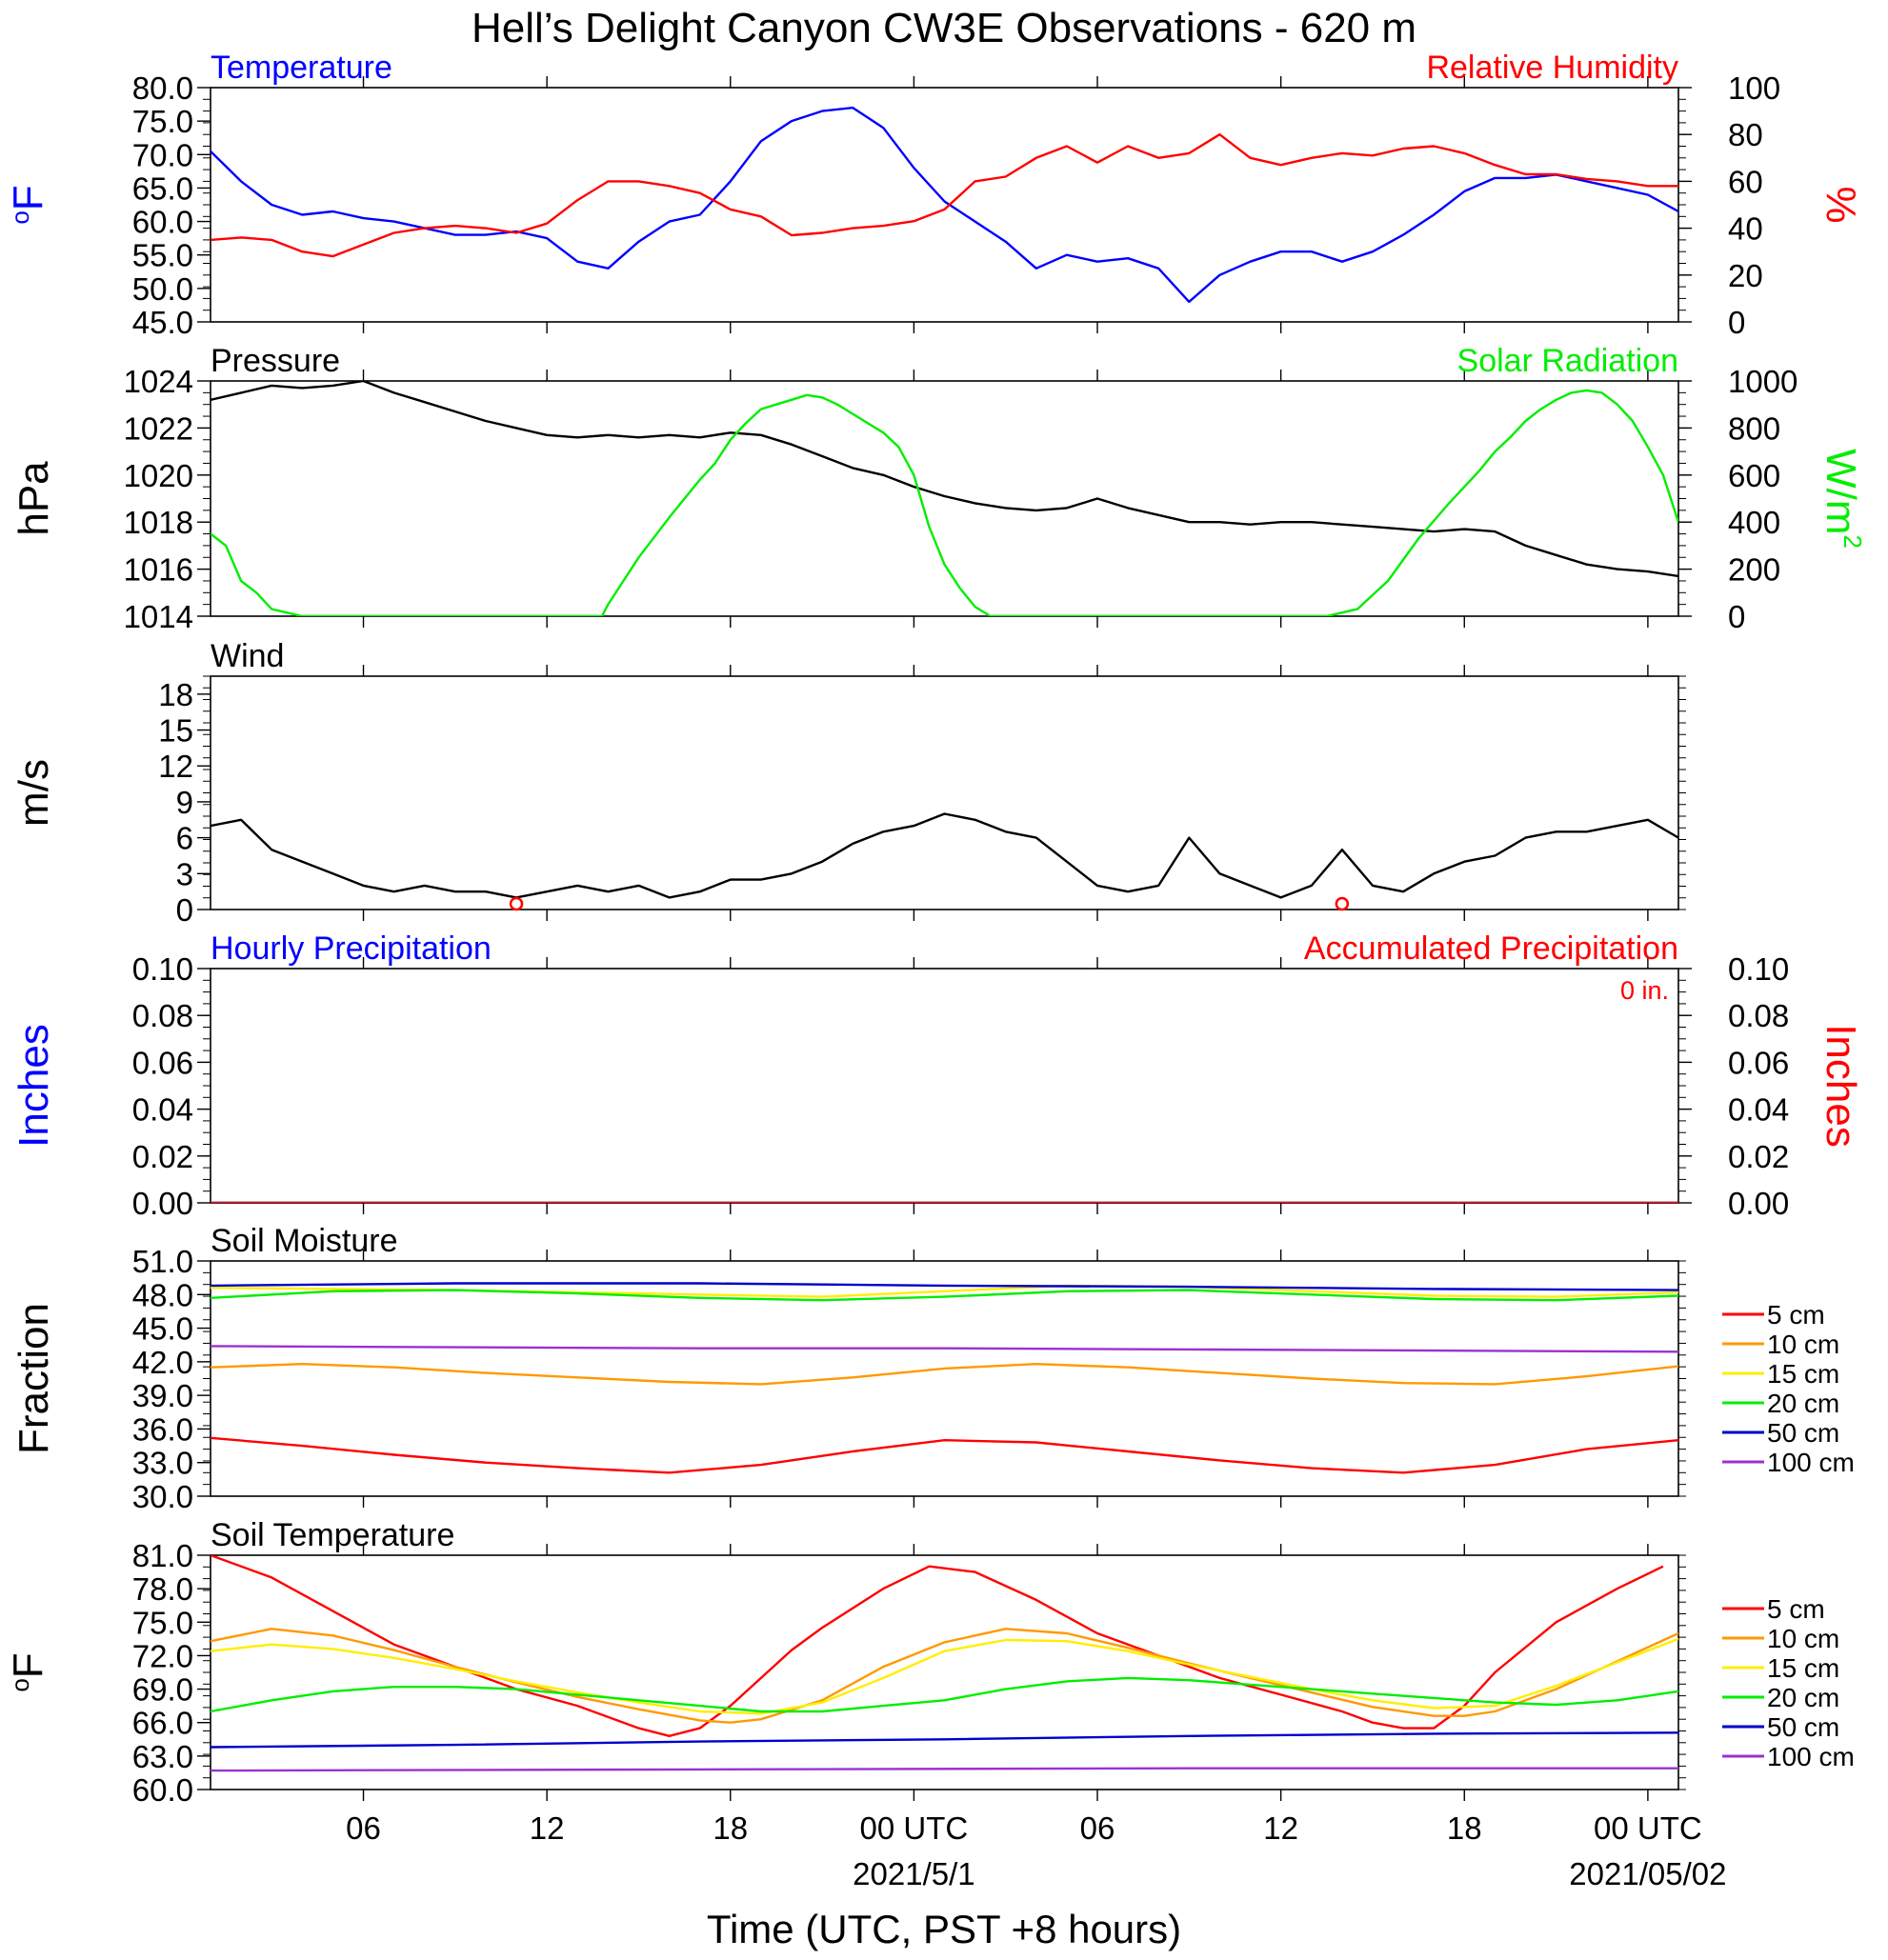  I want to click on x-tick-label: 06, so click(1097, 1828).